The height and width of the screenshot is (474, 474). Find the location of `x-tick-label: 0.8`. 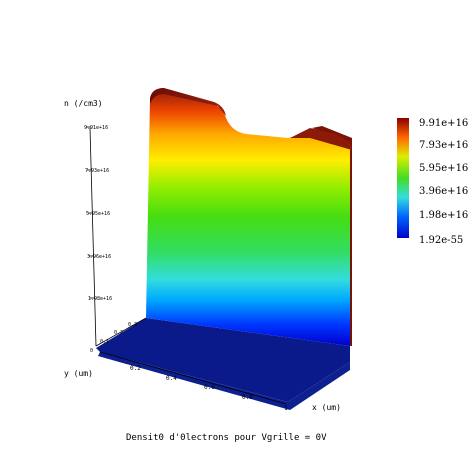

x-tick-label: 0.8 is located at coordinates (247, 397).